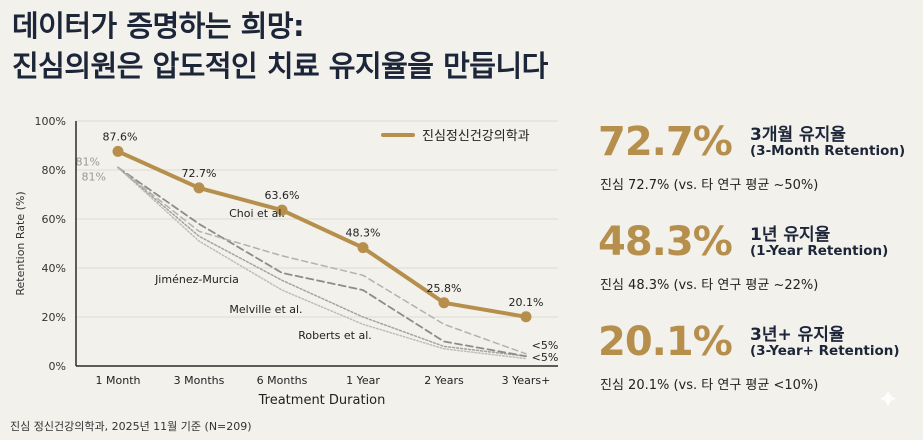 The width and height of the screenshot is (923, 440). I want to click on y-tick-label: 100%, so click(50, 121).